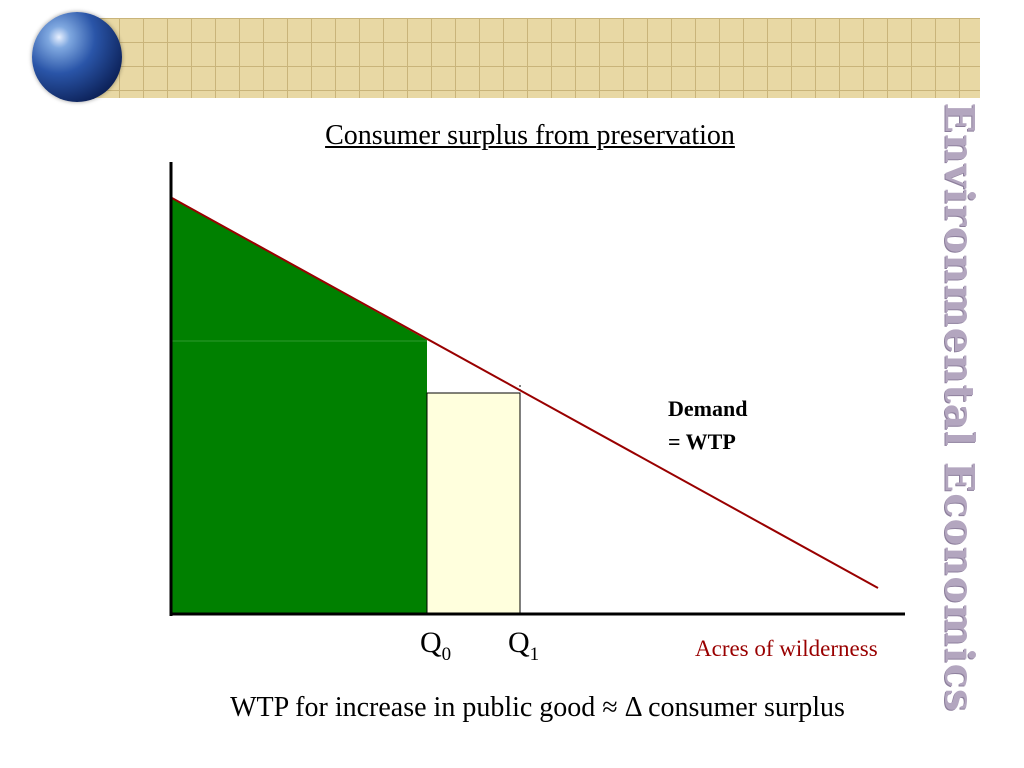 Image resolution: width=1024 pixels, height=768 pixels. What do you see at coordinates (299, 406) in the screenshot?
I see `consumer-surplus-area` at bounding box center [299, 406].